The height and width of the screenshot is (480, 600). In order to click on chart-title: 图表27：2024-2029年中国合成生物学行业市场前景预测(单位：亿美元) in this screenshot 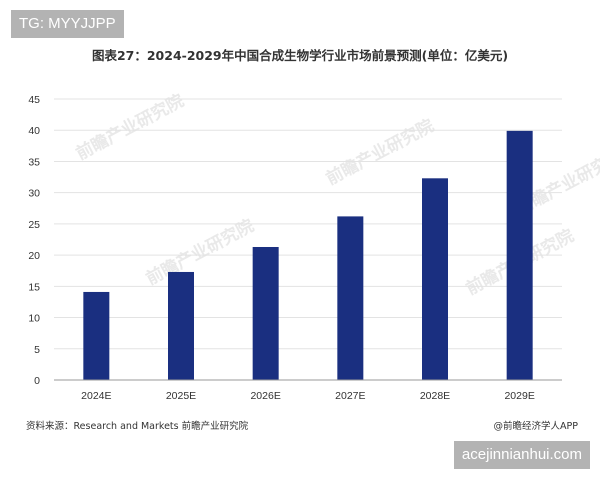, I will do `click(300, 55)`.